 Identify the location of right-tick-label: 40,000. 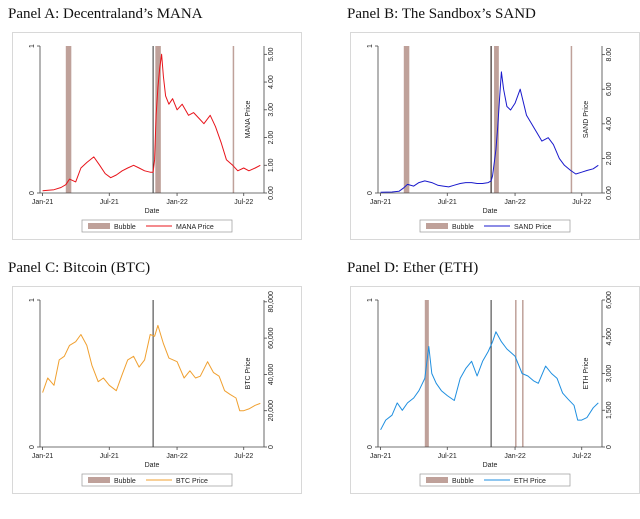
(271, 375).